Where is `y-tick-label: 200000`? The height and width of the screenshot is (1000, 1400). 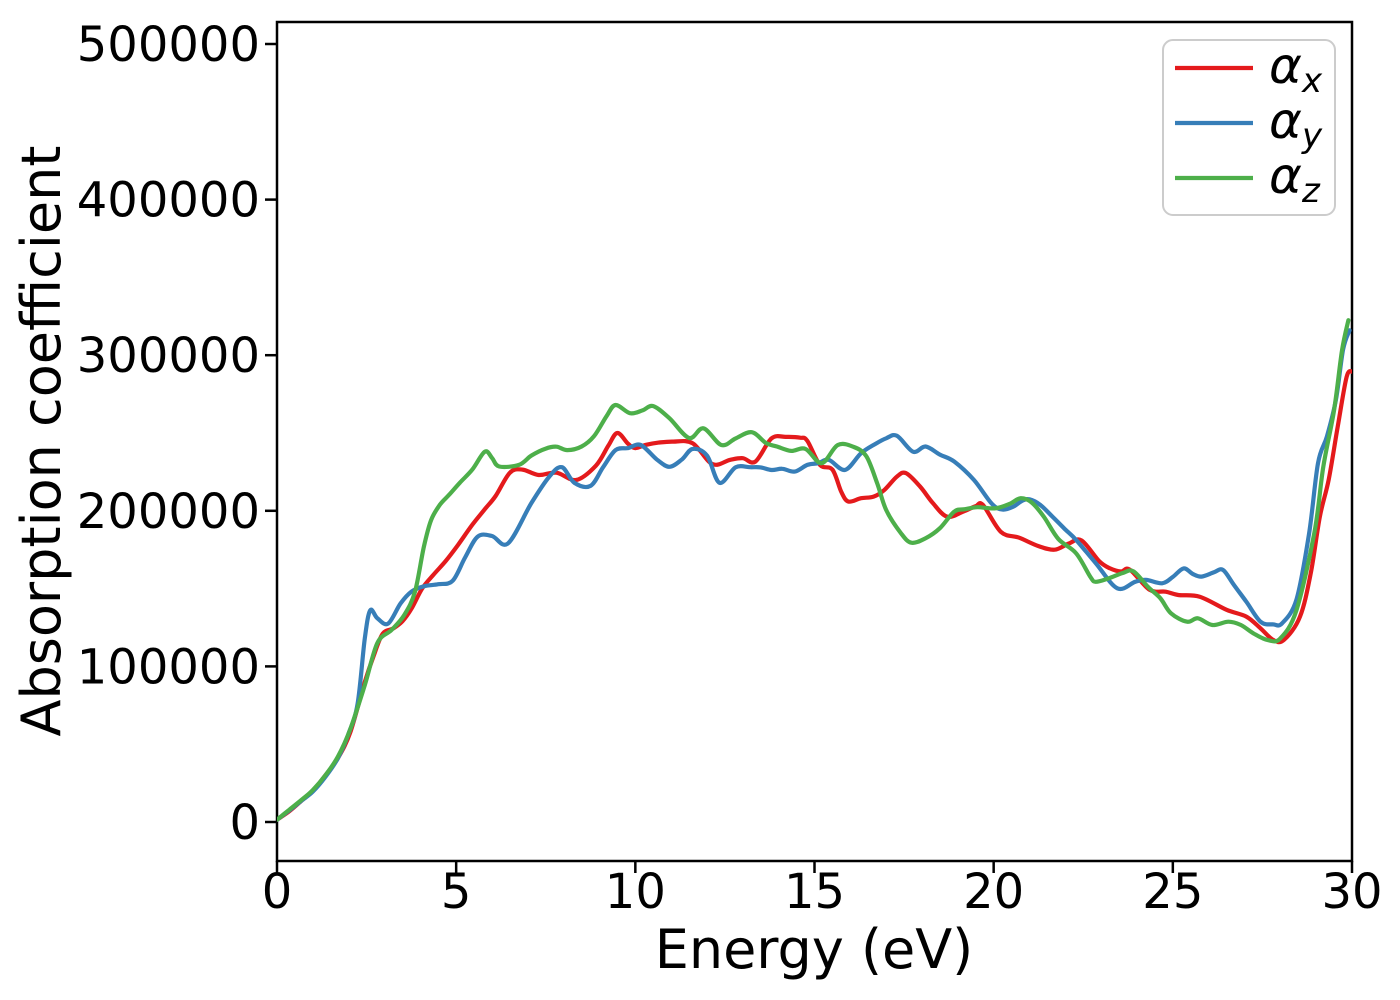 y-tick-label: 200000 is located at coordinates (168, 512).